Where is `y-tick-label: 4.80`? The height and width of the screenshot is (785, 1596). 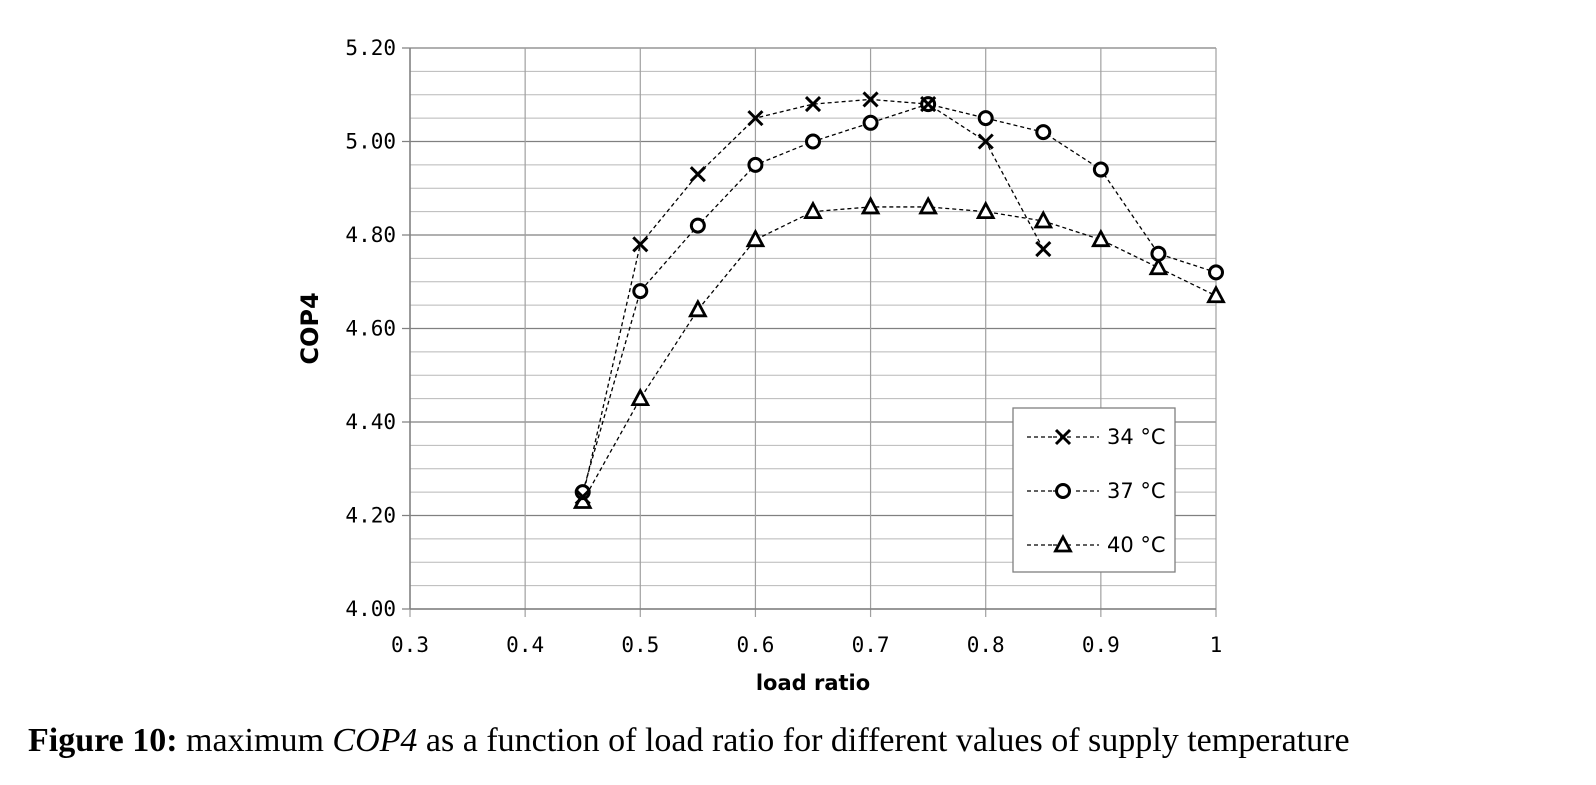 y-tick-label: 4.80 is located at coordinates (370, 235).